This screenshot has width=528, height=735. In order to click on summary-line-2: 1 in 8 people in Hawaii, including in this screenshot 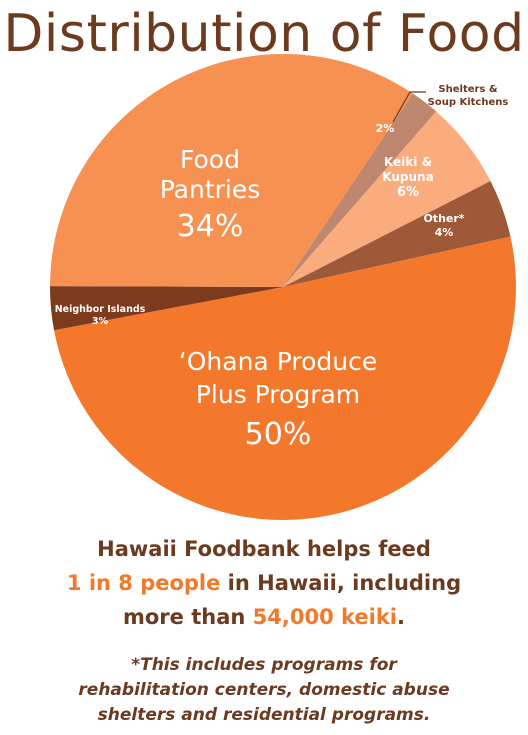, I will do `click(264, 583)`.